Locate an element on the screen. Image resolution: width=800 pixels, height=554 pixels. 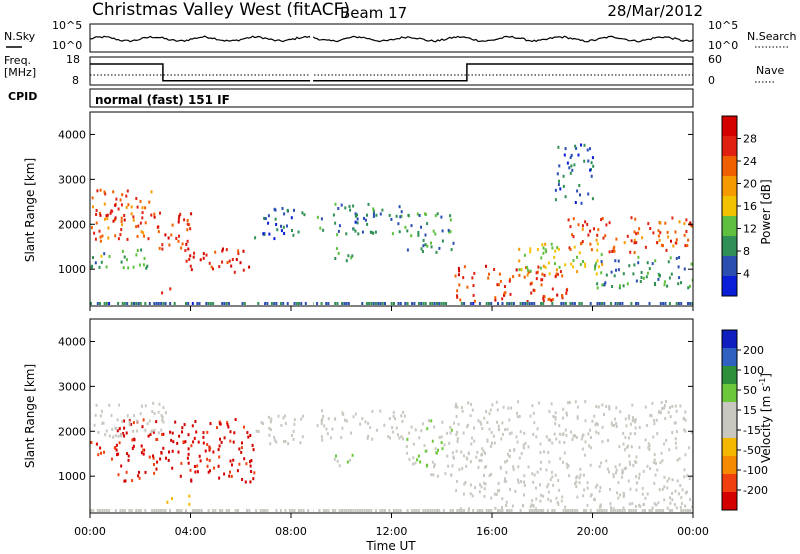
power-colorbar-tick-label: 28 is located at coordinates (750, 139).